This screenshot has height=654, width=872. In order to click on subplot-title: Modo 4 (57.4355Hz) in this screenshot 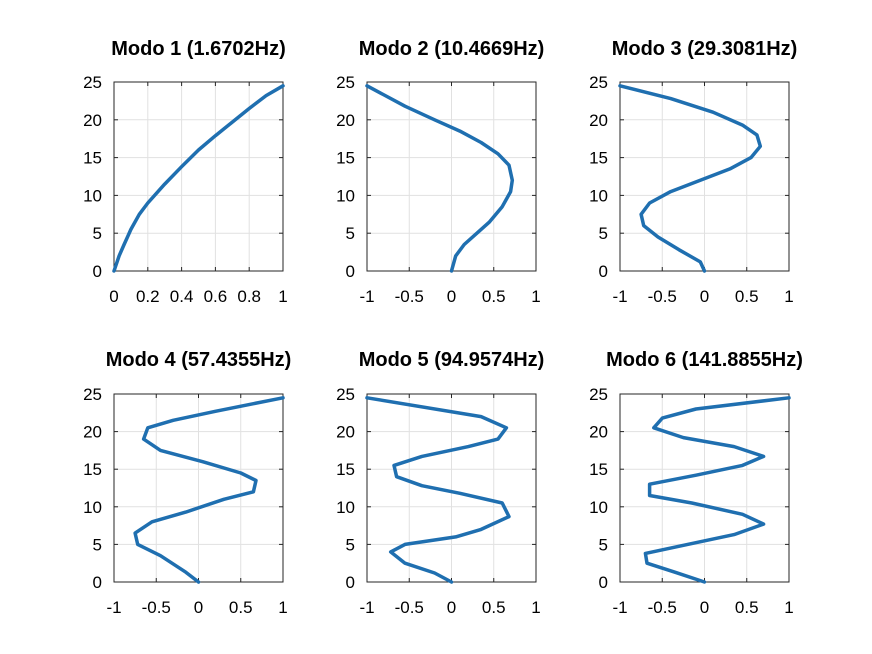, I will do `click(199, 360)`.